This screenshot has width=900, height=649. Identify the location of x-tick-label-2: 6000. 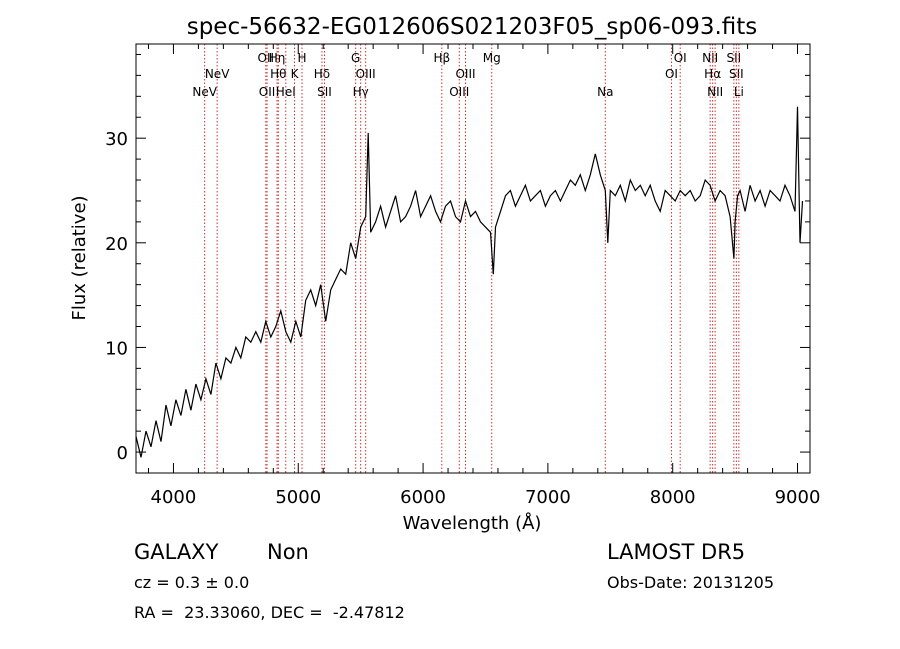
(423, 497).